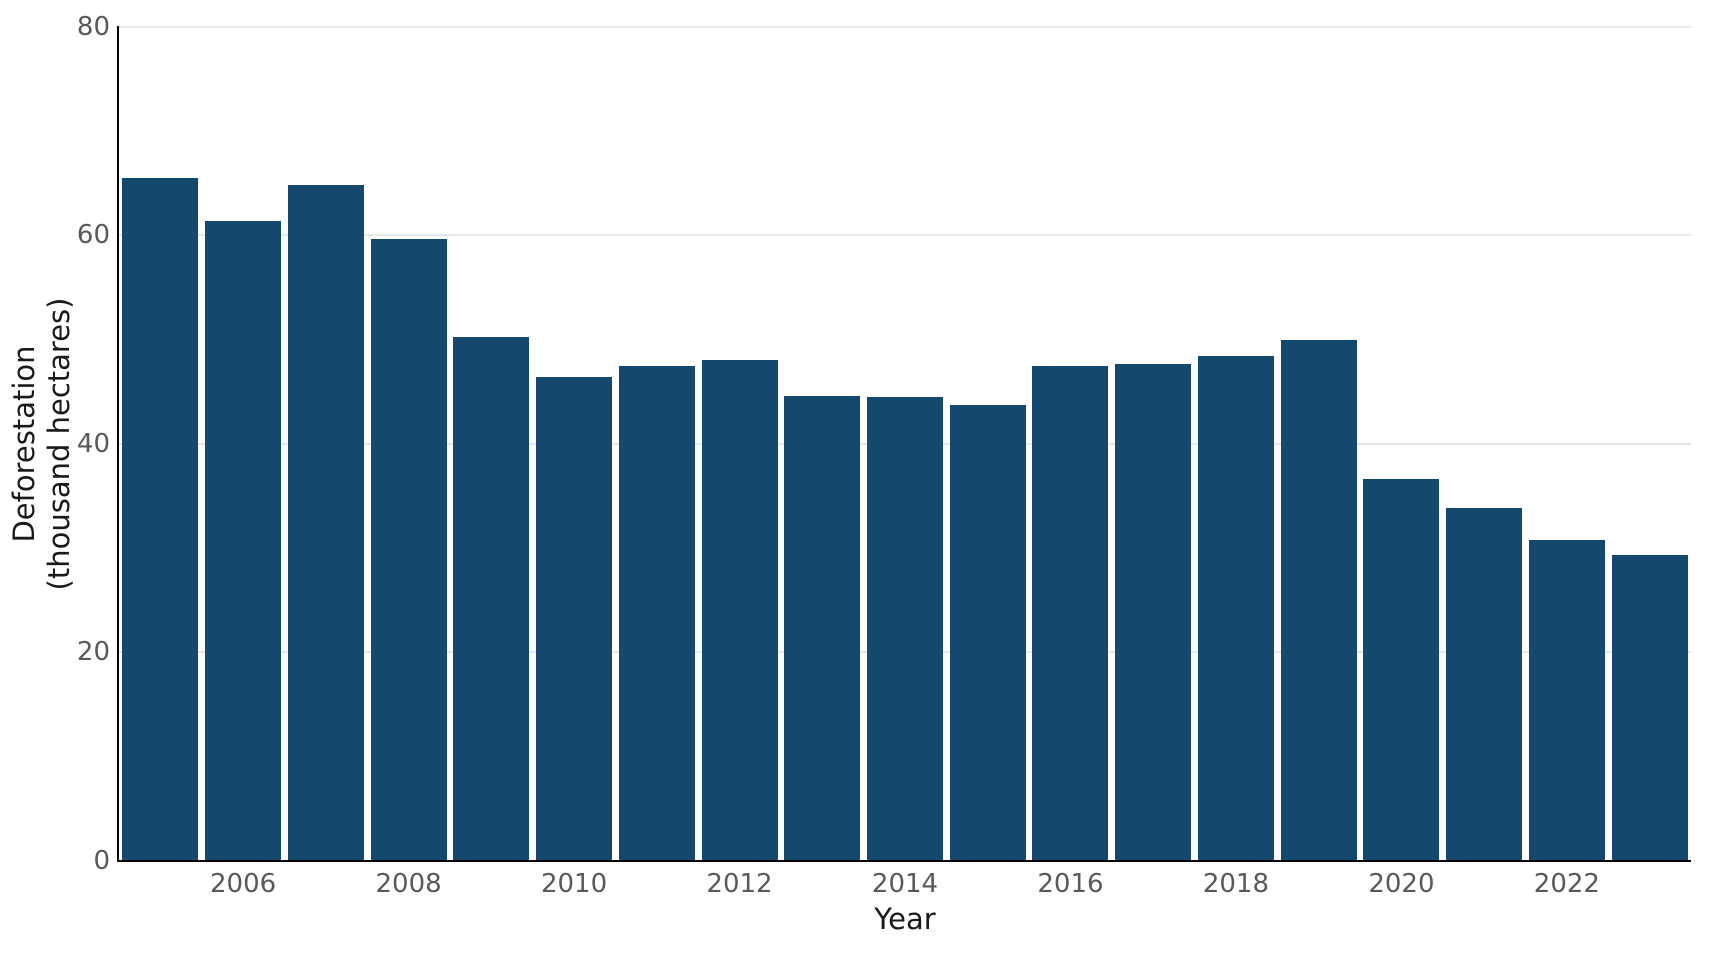  What do you see at coordinates (822, 628) in the screenshot?
I see `bar-2013` at bounding box center [822, 628].